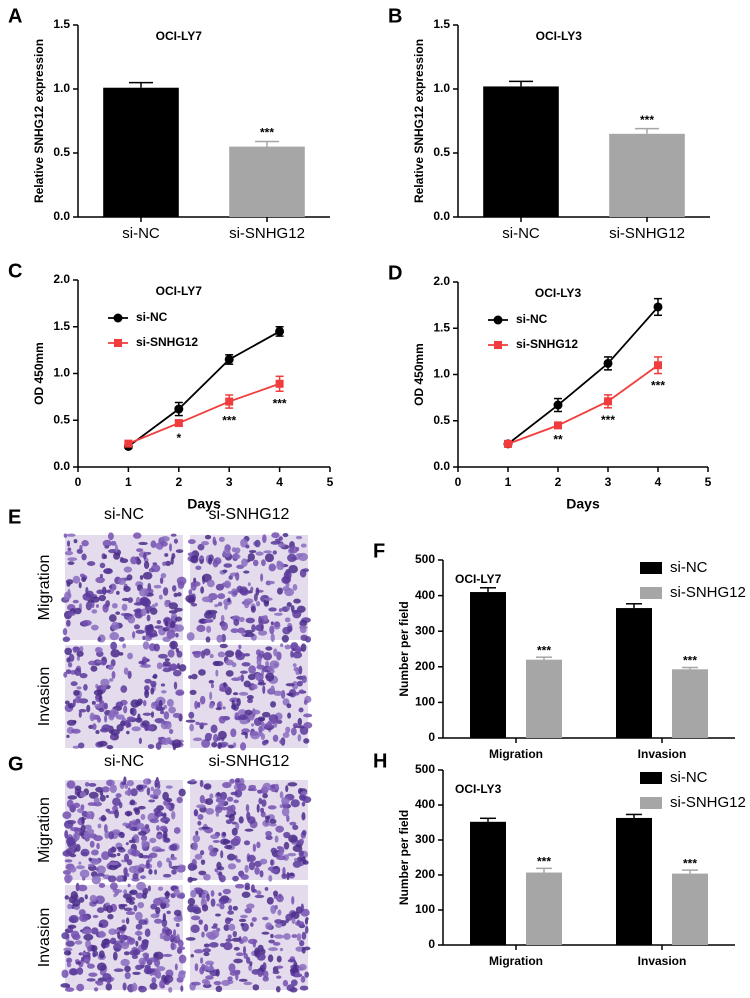 The height and width of the screenshot is (998, 750). What do you see at coordinates (547, 344) in the screenshot?
I see `legend-label: si-SNHG12` at bounding box center [547, 344].